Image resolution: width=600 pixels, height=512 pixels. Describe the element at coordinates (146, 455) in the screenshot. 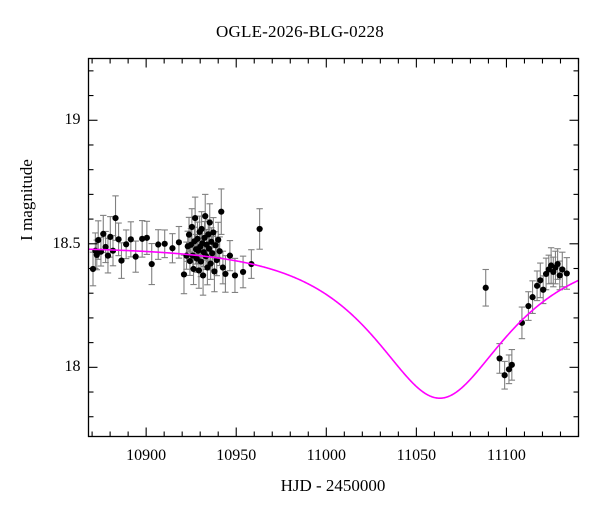

I see `x-tick-label: 10900` at that location.